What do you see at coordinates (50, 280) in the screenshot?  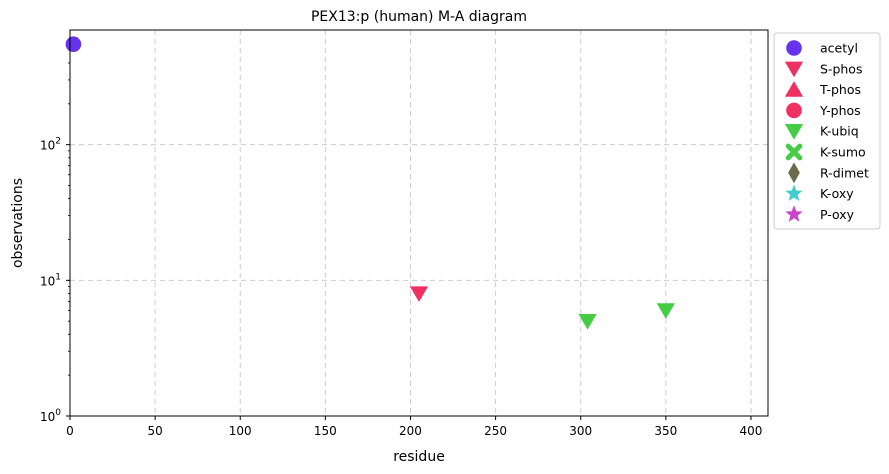 I see `y-tick-label: 10¹` at bounding box center [50, 280].